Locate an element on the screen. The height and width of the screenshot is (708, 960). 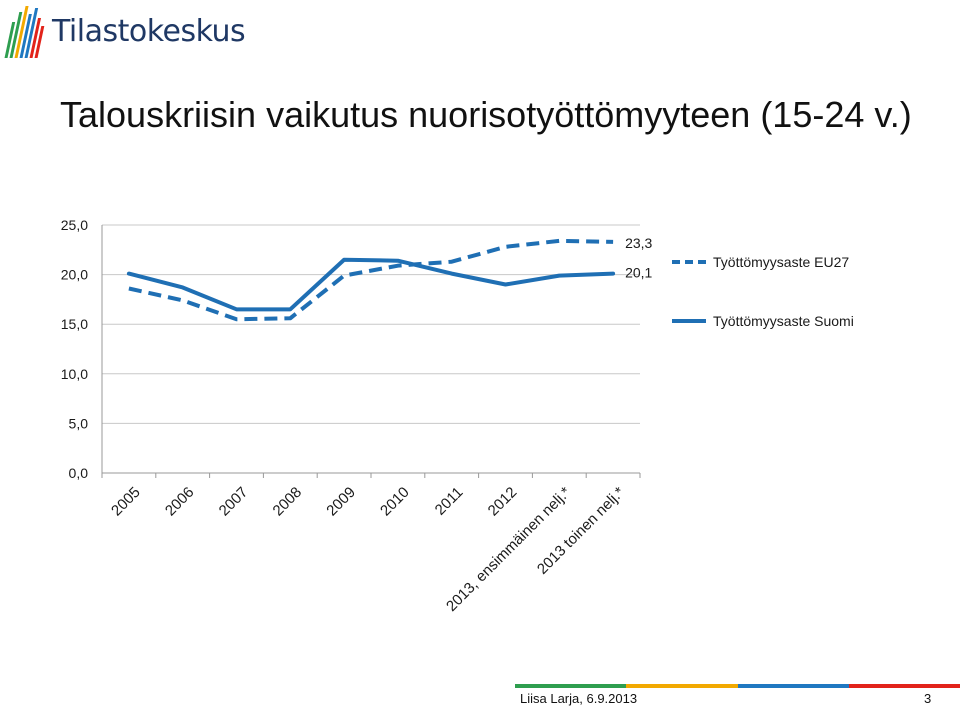
footer-stripe-green is located at coordinates (571, 686).